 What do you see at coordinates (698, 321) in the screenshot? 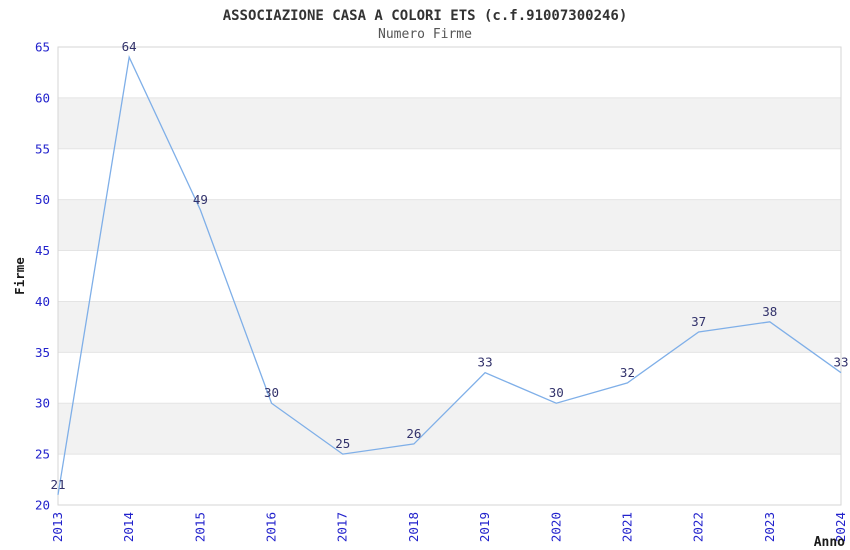
I see `data-label: 37` at bounding box center [698, 321].